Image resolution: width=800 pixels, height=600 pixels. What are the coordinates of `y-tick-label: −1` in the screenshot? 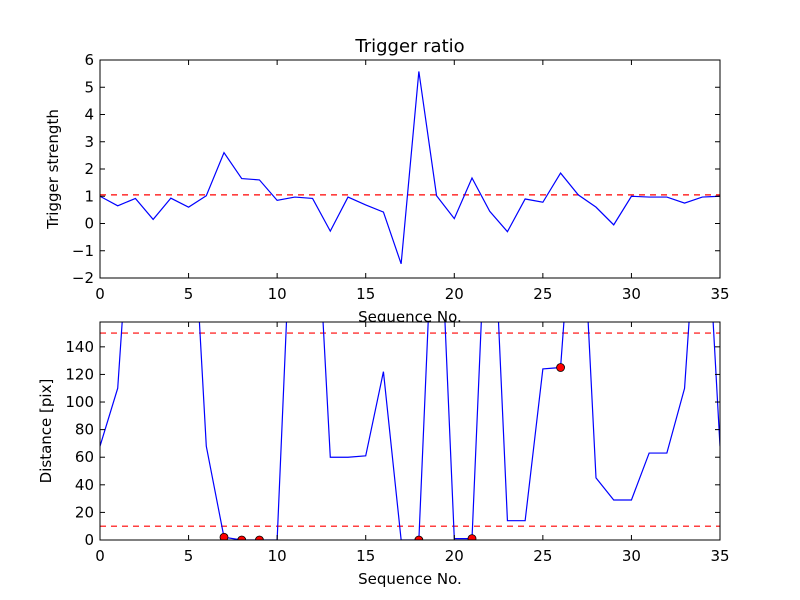 It's located at (83, 251).